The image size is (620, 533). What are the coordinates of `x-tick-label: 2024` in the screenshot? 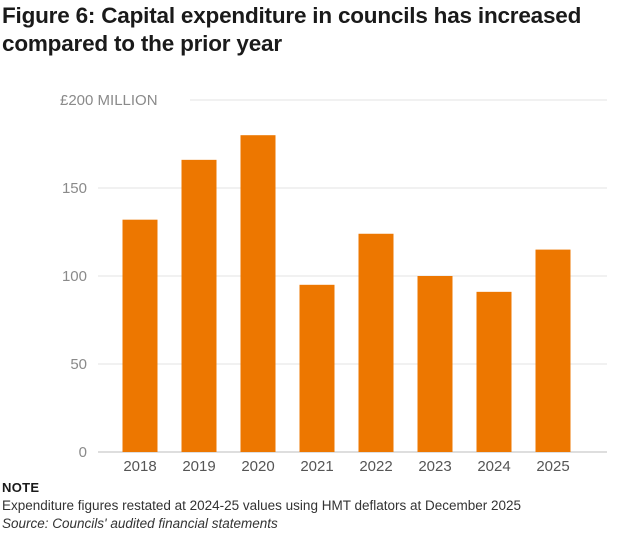 It's located at (493, 466).